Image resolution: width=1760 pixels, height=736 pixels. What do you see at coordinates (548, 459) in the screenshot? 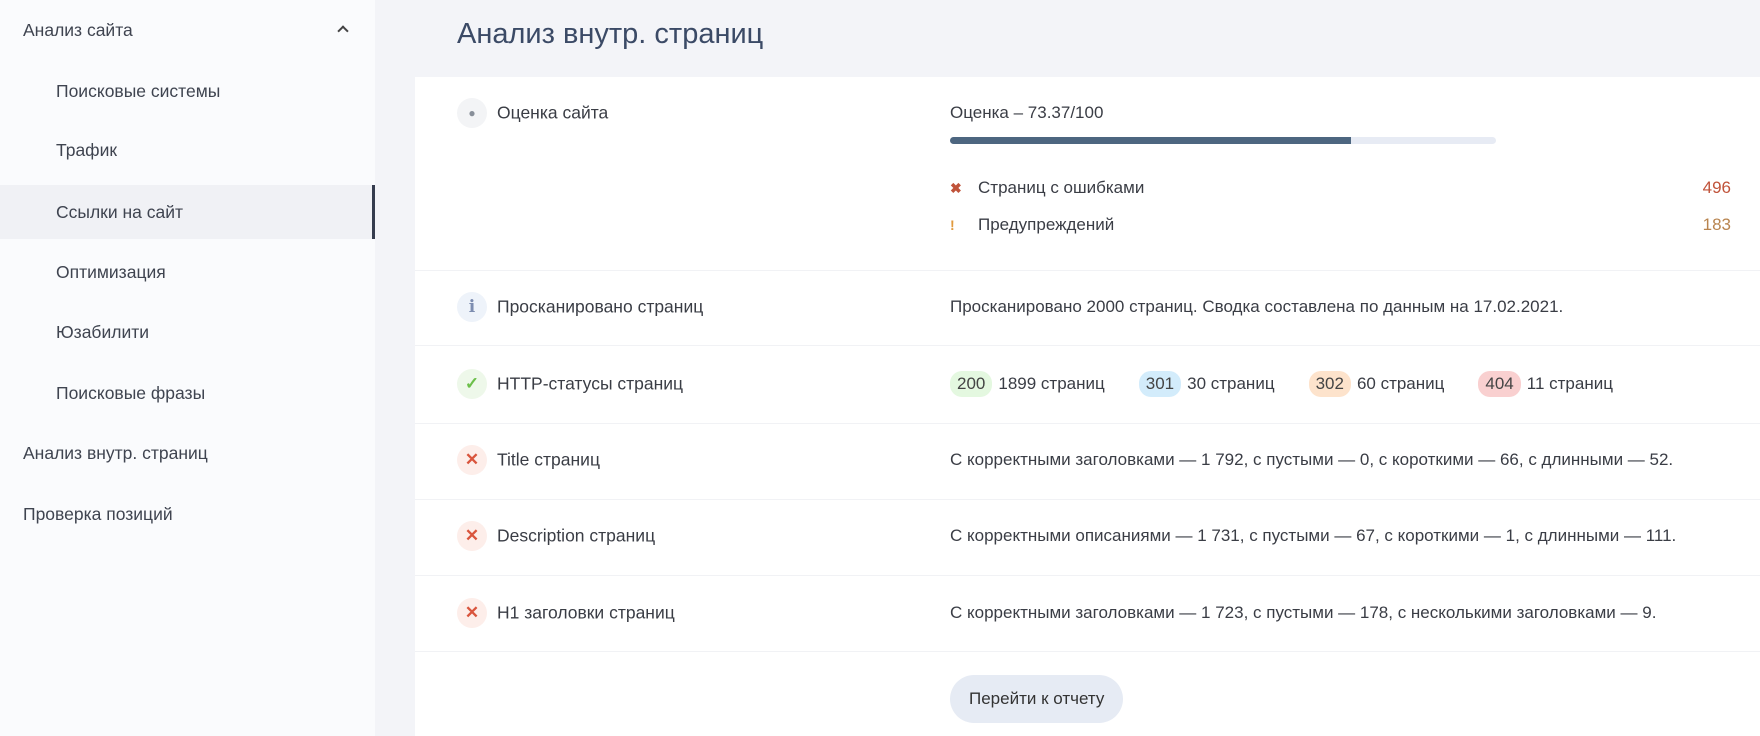
I see `title-check-label: Title страниц` at bounding box center [548, 459].